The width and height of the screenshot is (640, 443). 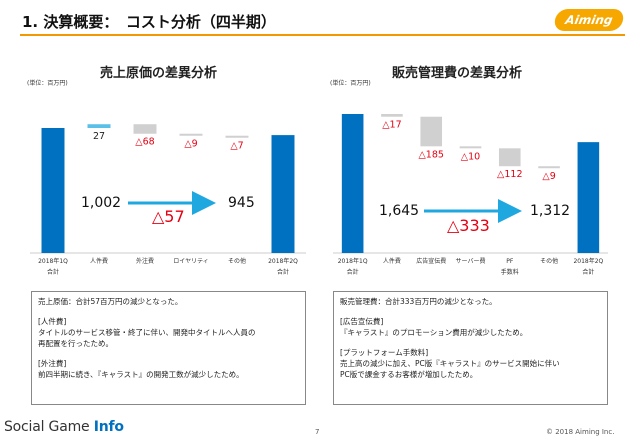 I want to click on bar-value-label: △112, so click(x=509, y=174).